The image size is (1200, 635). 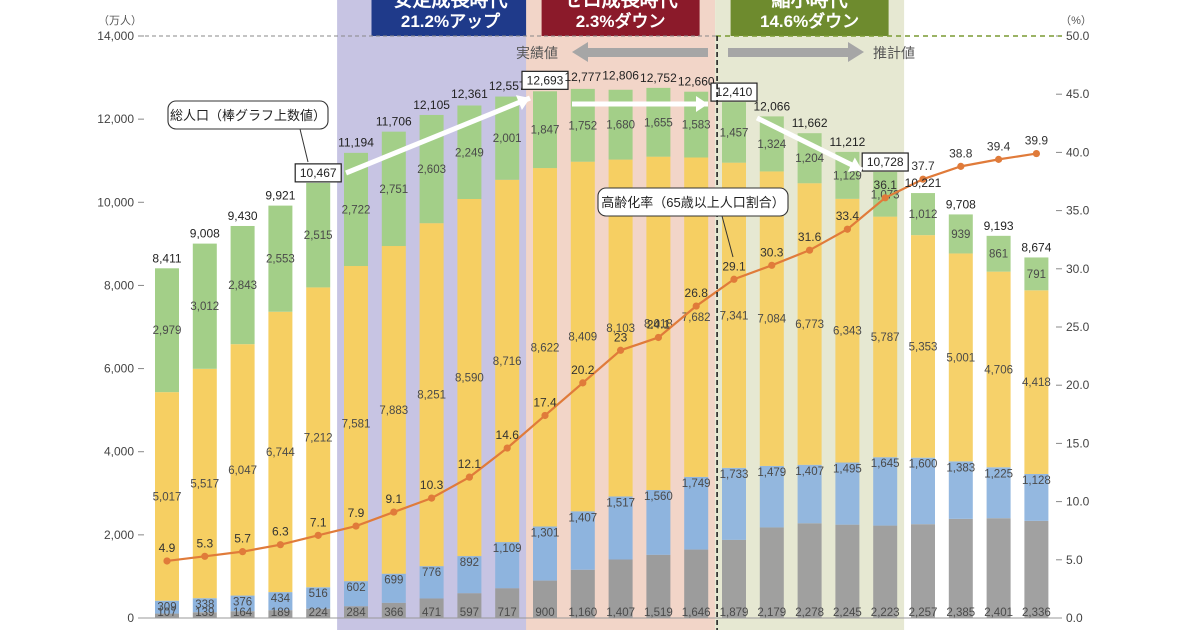 I want to click on segment-label: 1,879, so click(x=734, y=613).